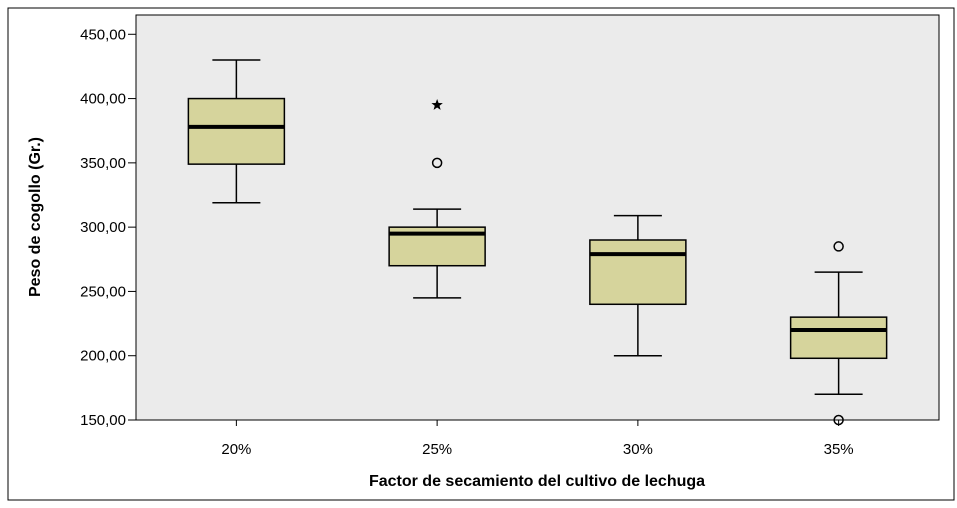 This screenshot has width=957, height=508. I want to click on y-tick-label: 450,00, so click(103, 34).